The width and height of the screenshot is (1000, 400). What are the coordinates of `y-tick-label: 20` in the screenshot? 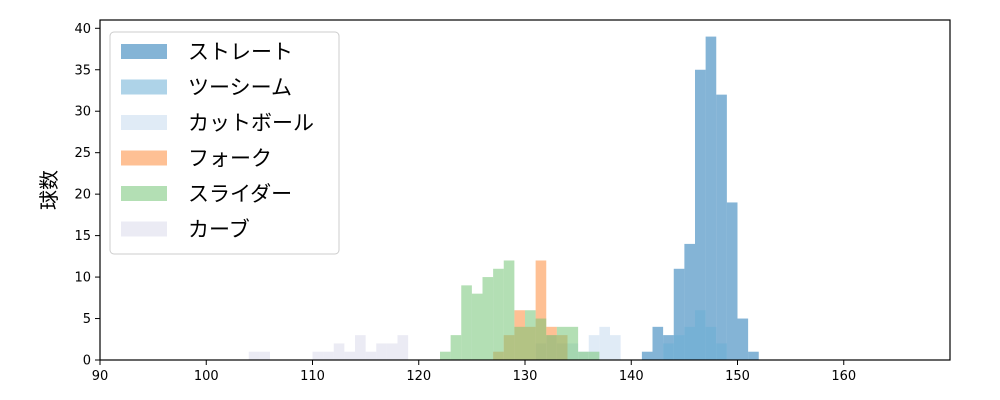 It's located at (82, 195).